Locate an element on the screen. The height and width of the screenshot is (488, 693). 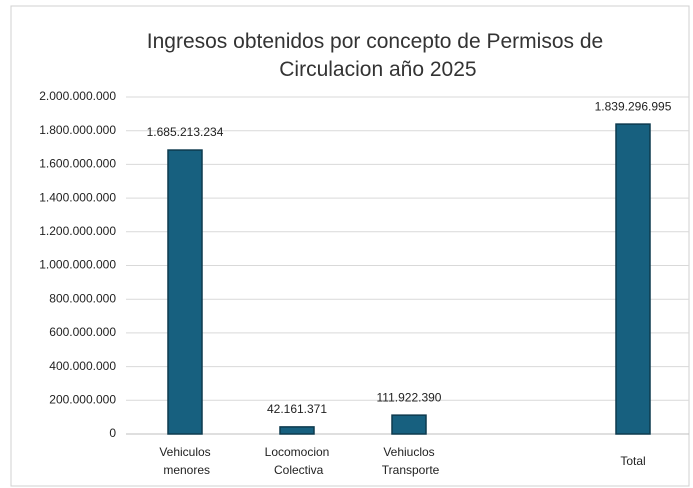
x-tick-label: Vehiculos menores is located at coordinates (184, 461).